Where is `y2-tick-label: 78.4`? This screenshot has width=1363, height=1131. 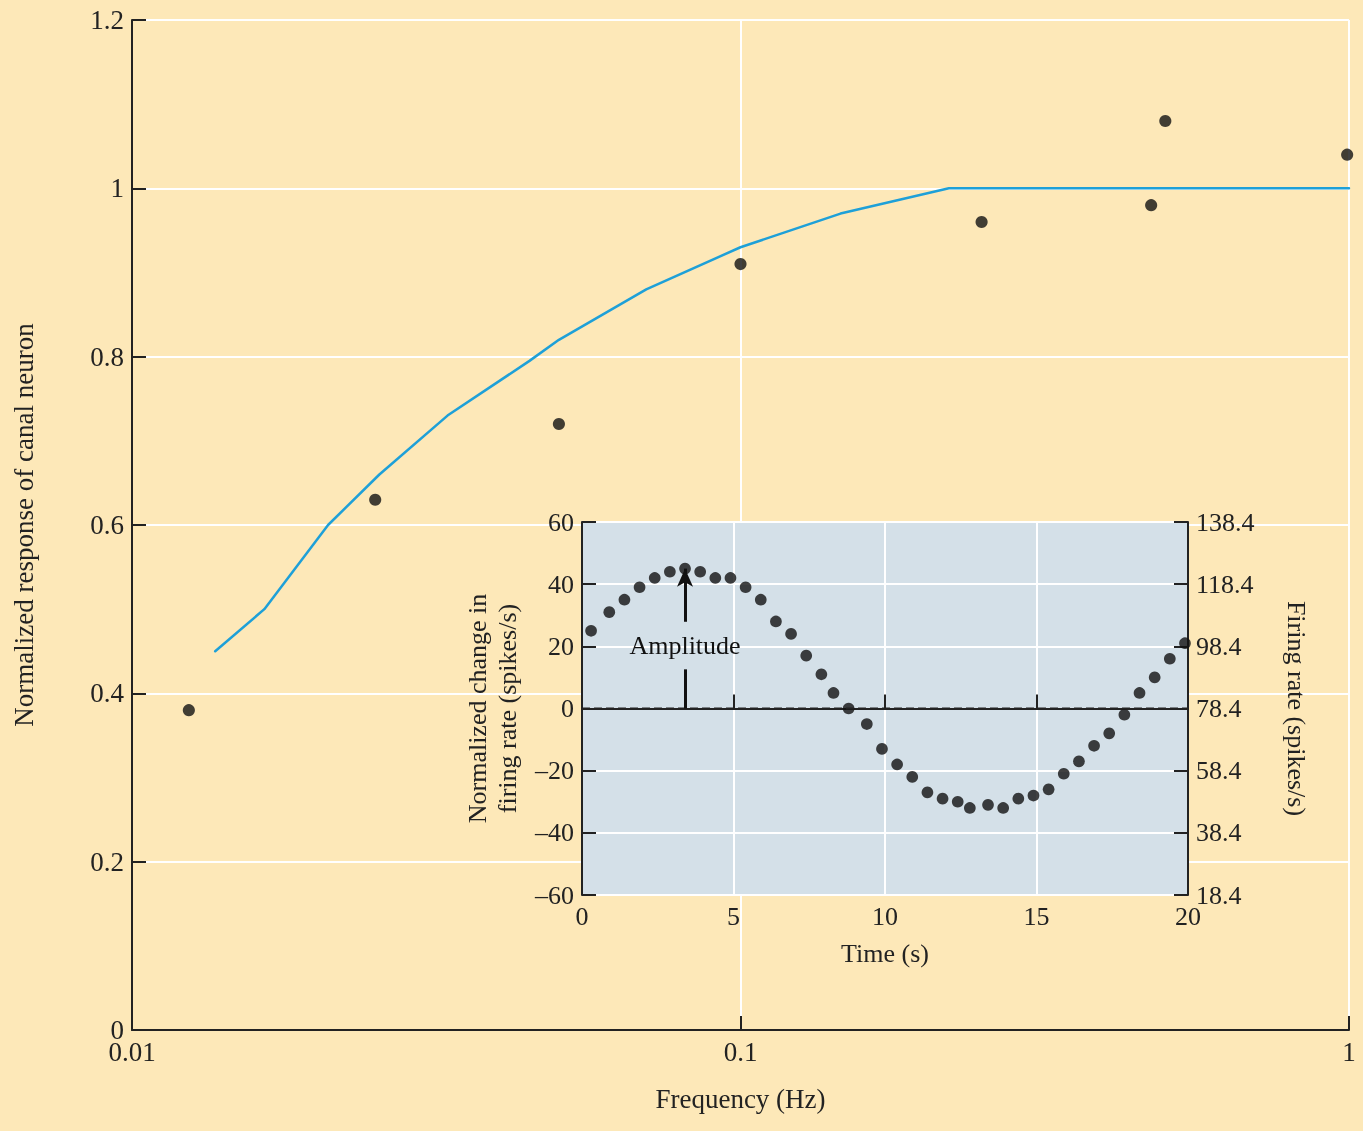
y2-tick-label: 78.4 is located at coordinates (1219, 708).